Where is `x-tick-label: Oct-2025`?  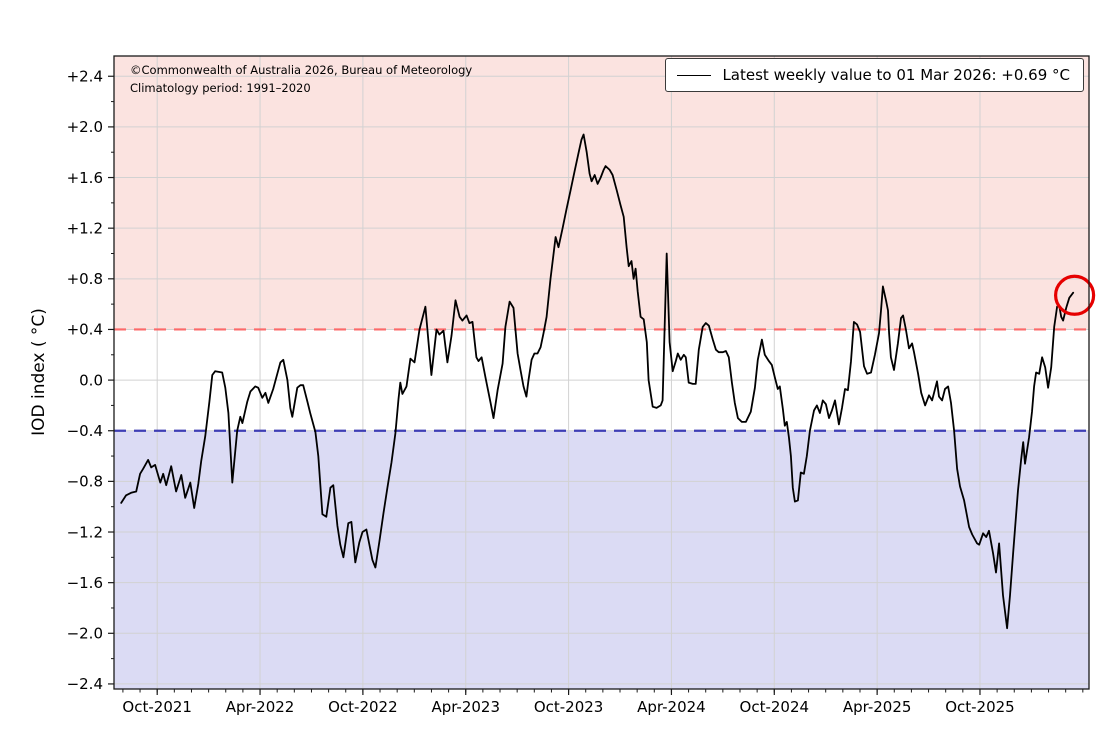
x-tick-label: Oct-2025 is located at coordinates (980, 707).